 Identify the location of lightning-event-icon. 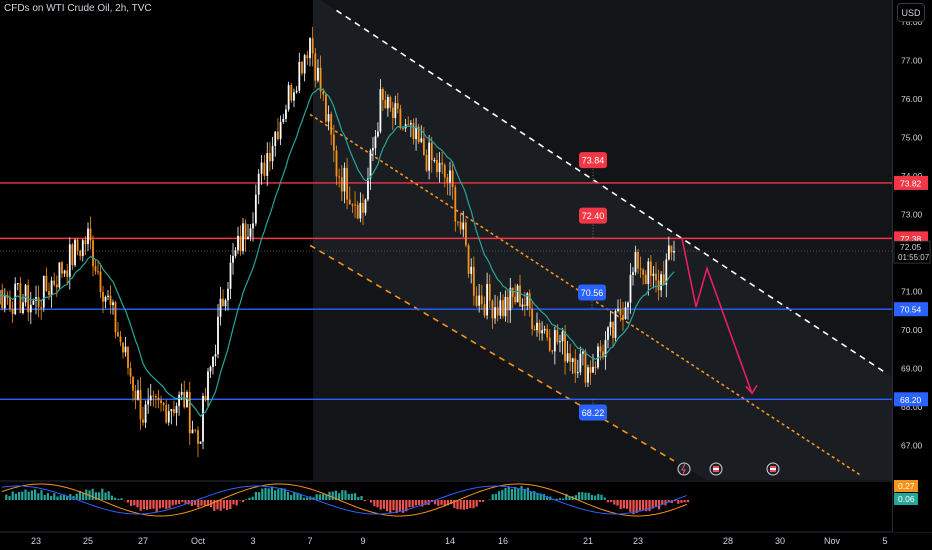
(684, 469).